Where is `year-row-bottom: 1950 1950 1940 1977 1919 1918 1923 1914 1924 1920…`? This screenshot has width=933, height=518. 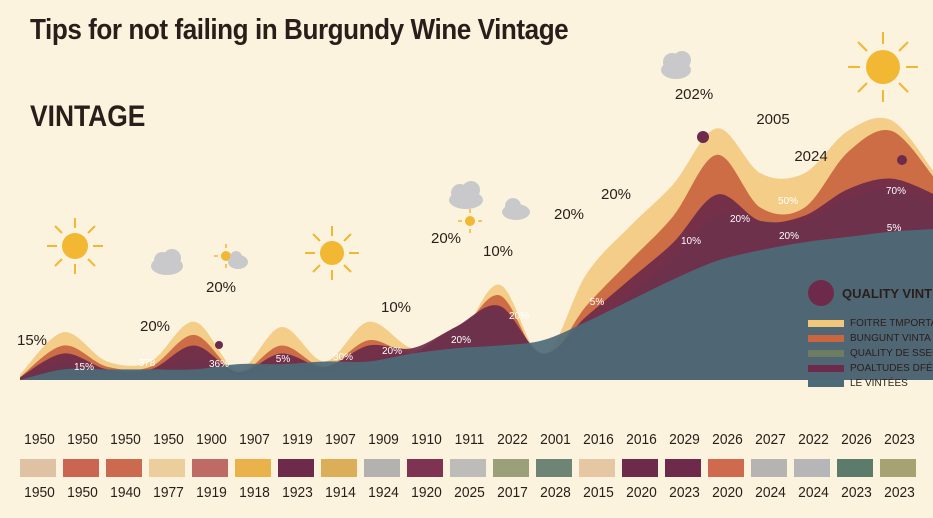
year-row-bottom: 1950 1950 1940 1977 1919 1918 1923 1914 1924 1920… is located at coordinates (473, 492).